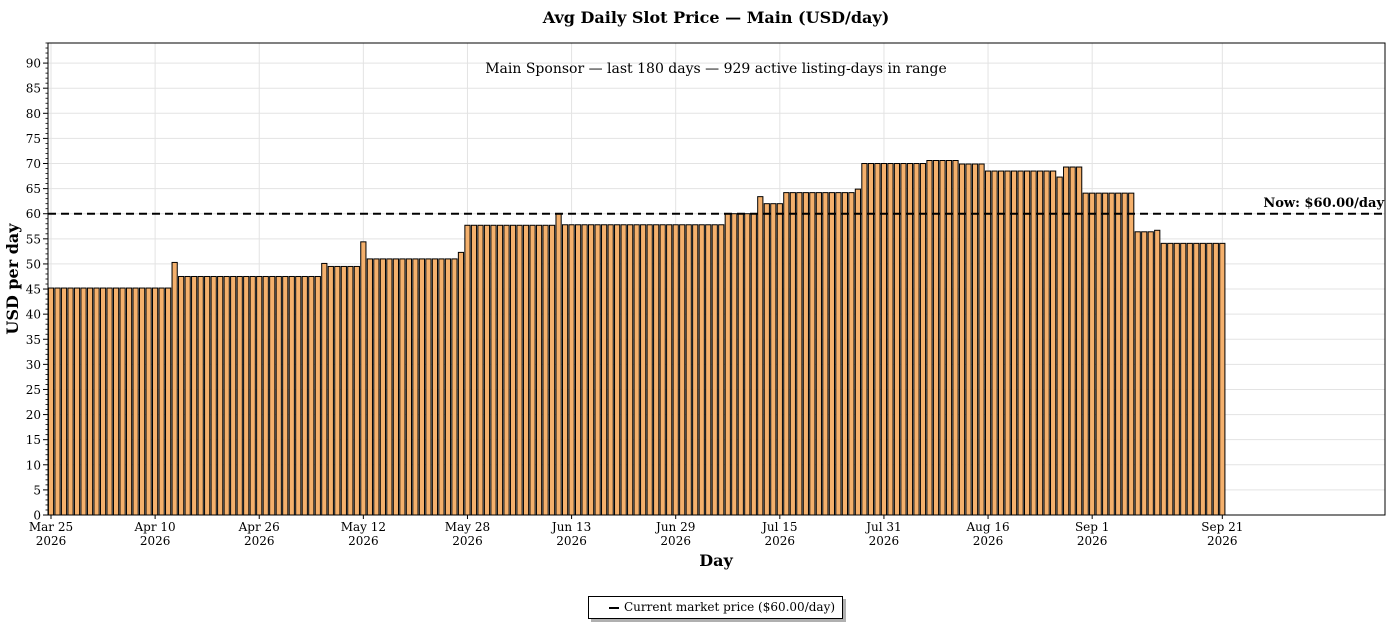 The height and width of the screenshot is (640, 1400). What do you see at coordinates (33, 264) in the screenshot?
I see `y-tick-label: 50` at bounding box center [33, 264].